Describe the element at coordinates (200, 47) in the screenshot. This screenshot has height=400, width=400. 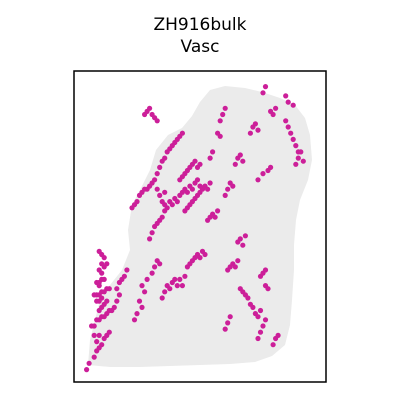
I see `chart-title-line-2: Vasc` at that location.